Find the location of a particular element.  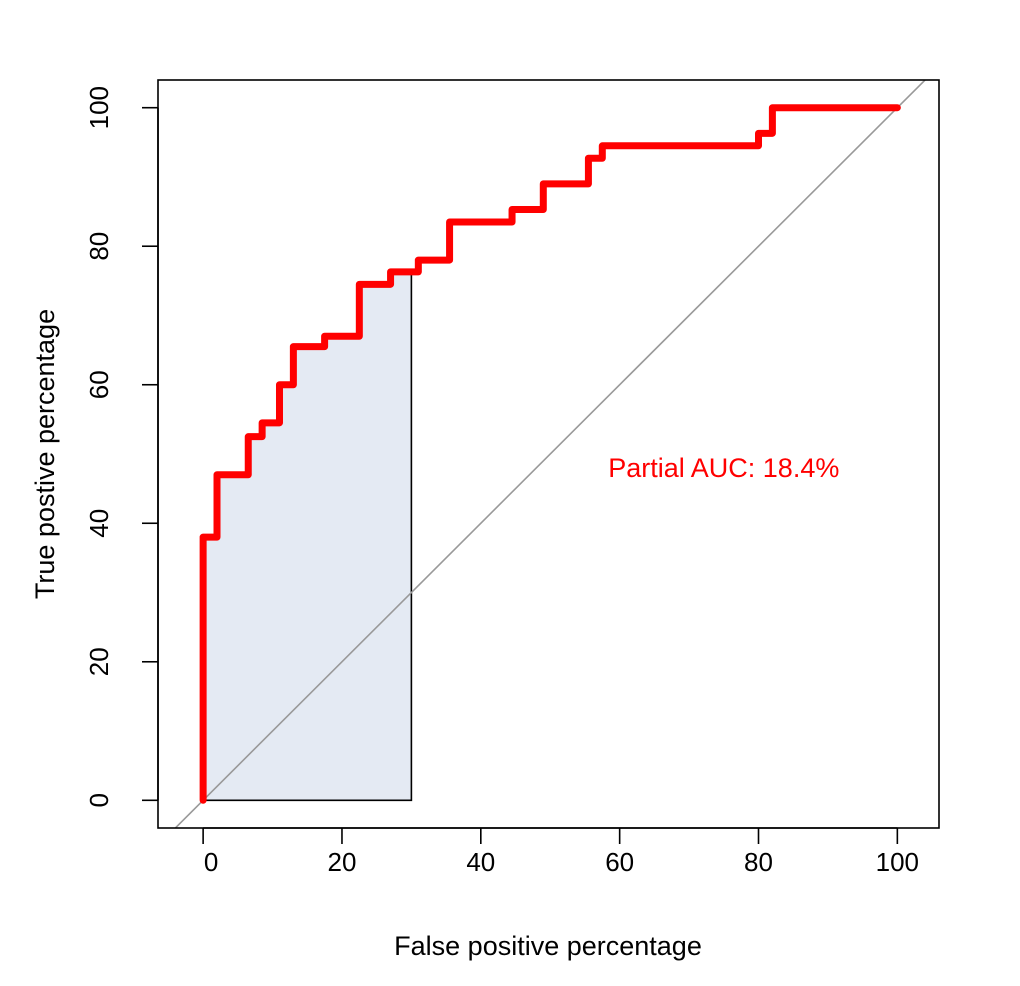

x-tick-label-20: 20 is located at coordinates (342, 862).